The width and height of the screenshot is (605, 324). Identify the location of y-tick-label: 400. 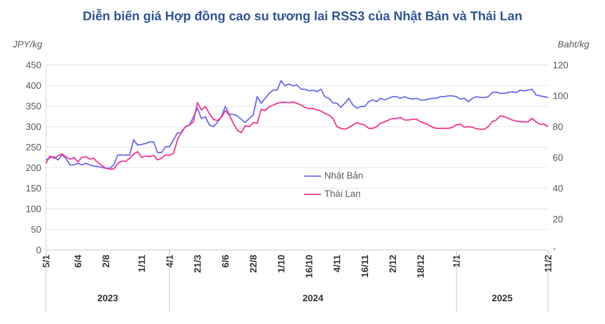
(33, 85).